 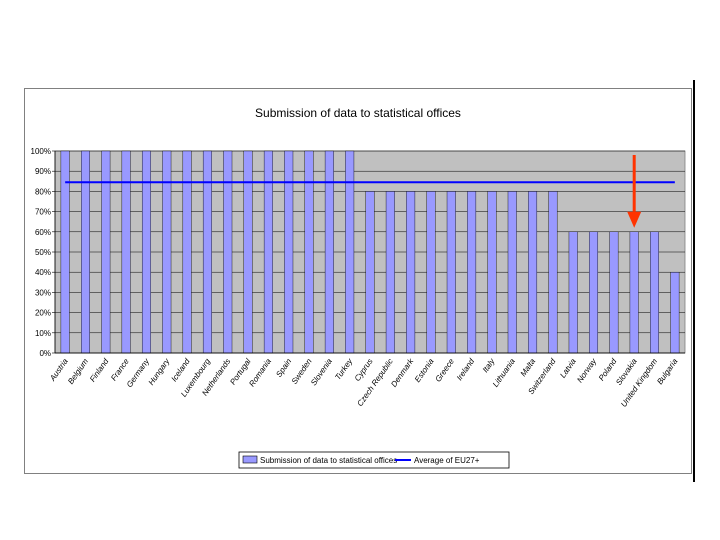 I want to click on right-border-rule, so click(x=694, y=281).